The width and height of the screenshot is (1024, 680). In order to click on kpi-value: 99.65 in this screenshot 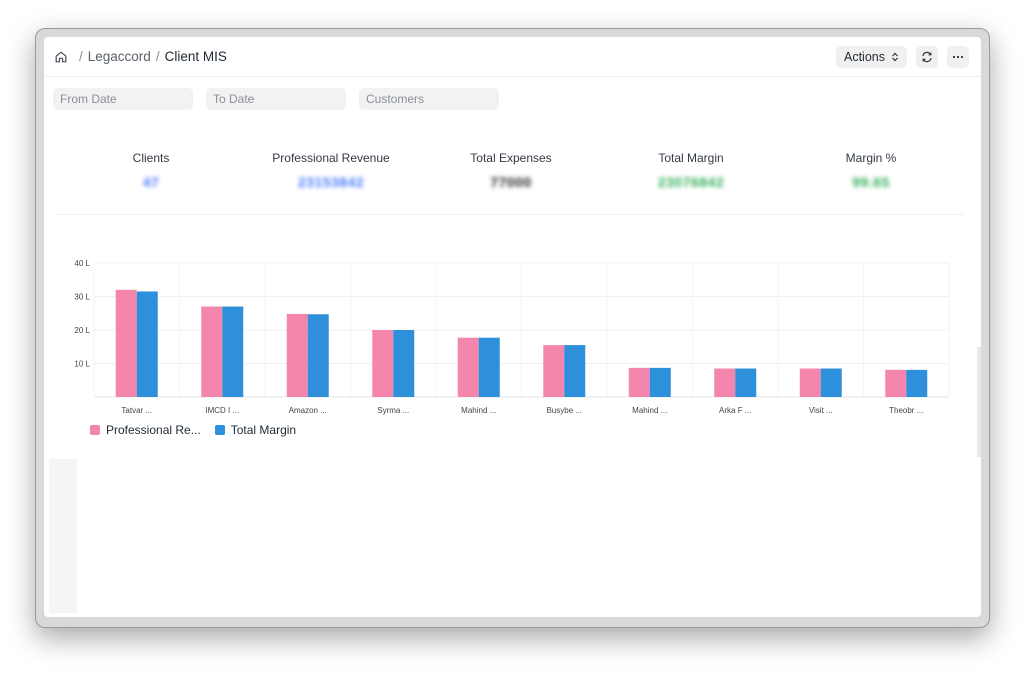, I will do `click(871, 182)`.